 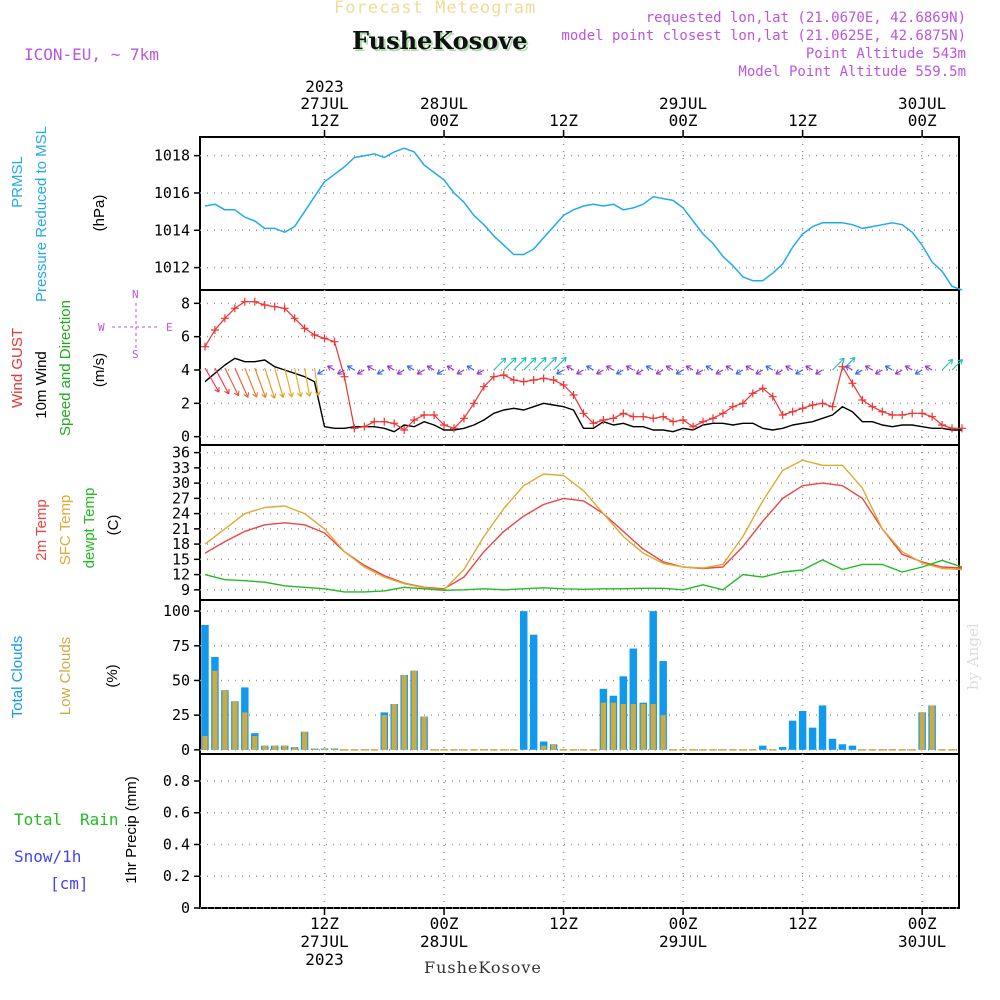 I want to click on wind-gust-label: Wind GUST, so click(x=17, y=368).